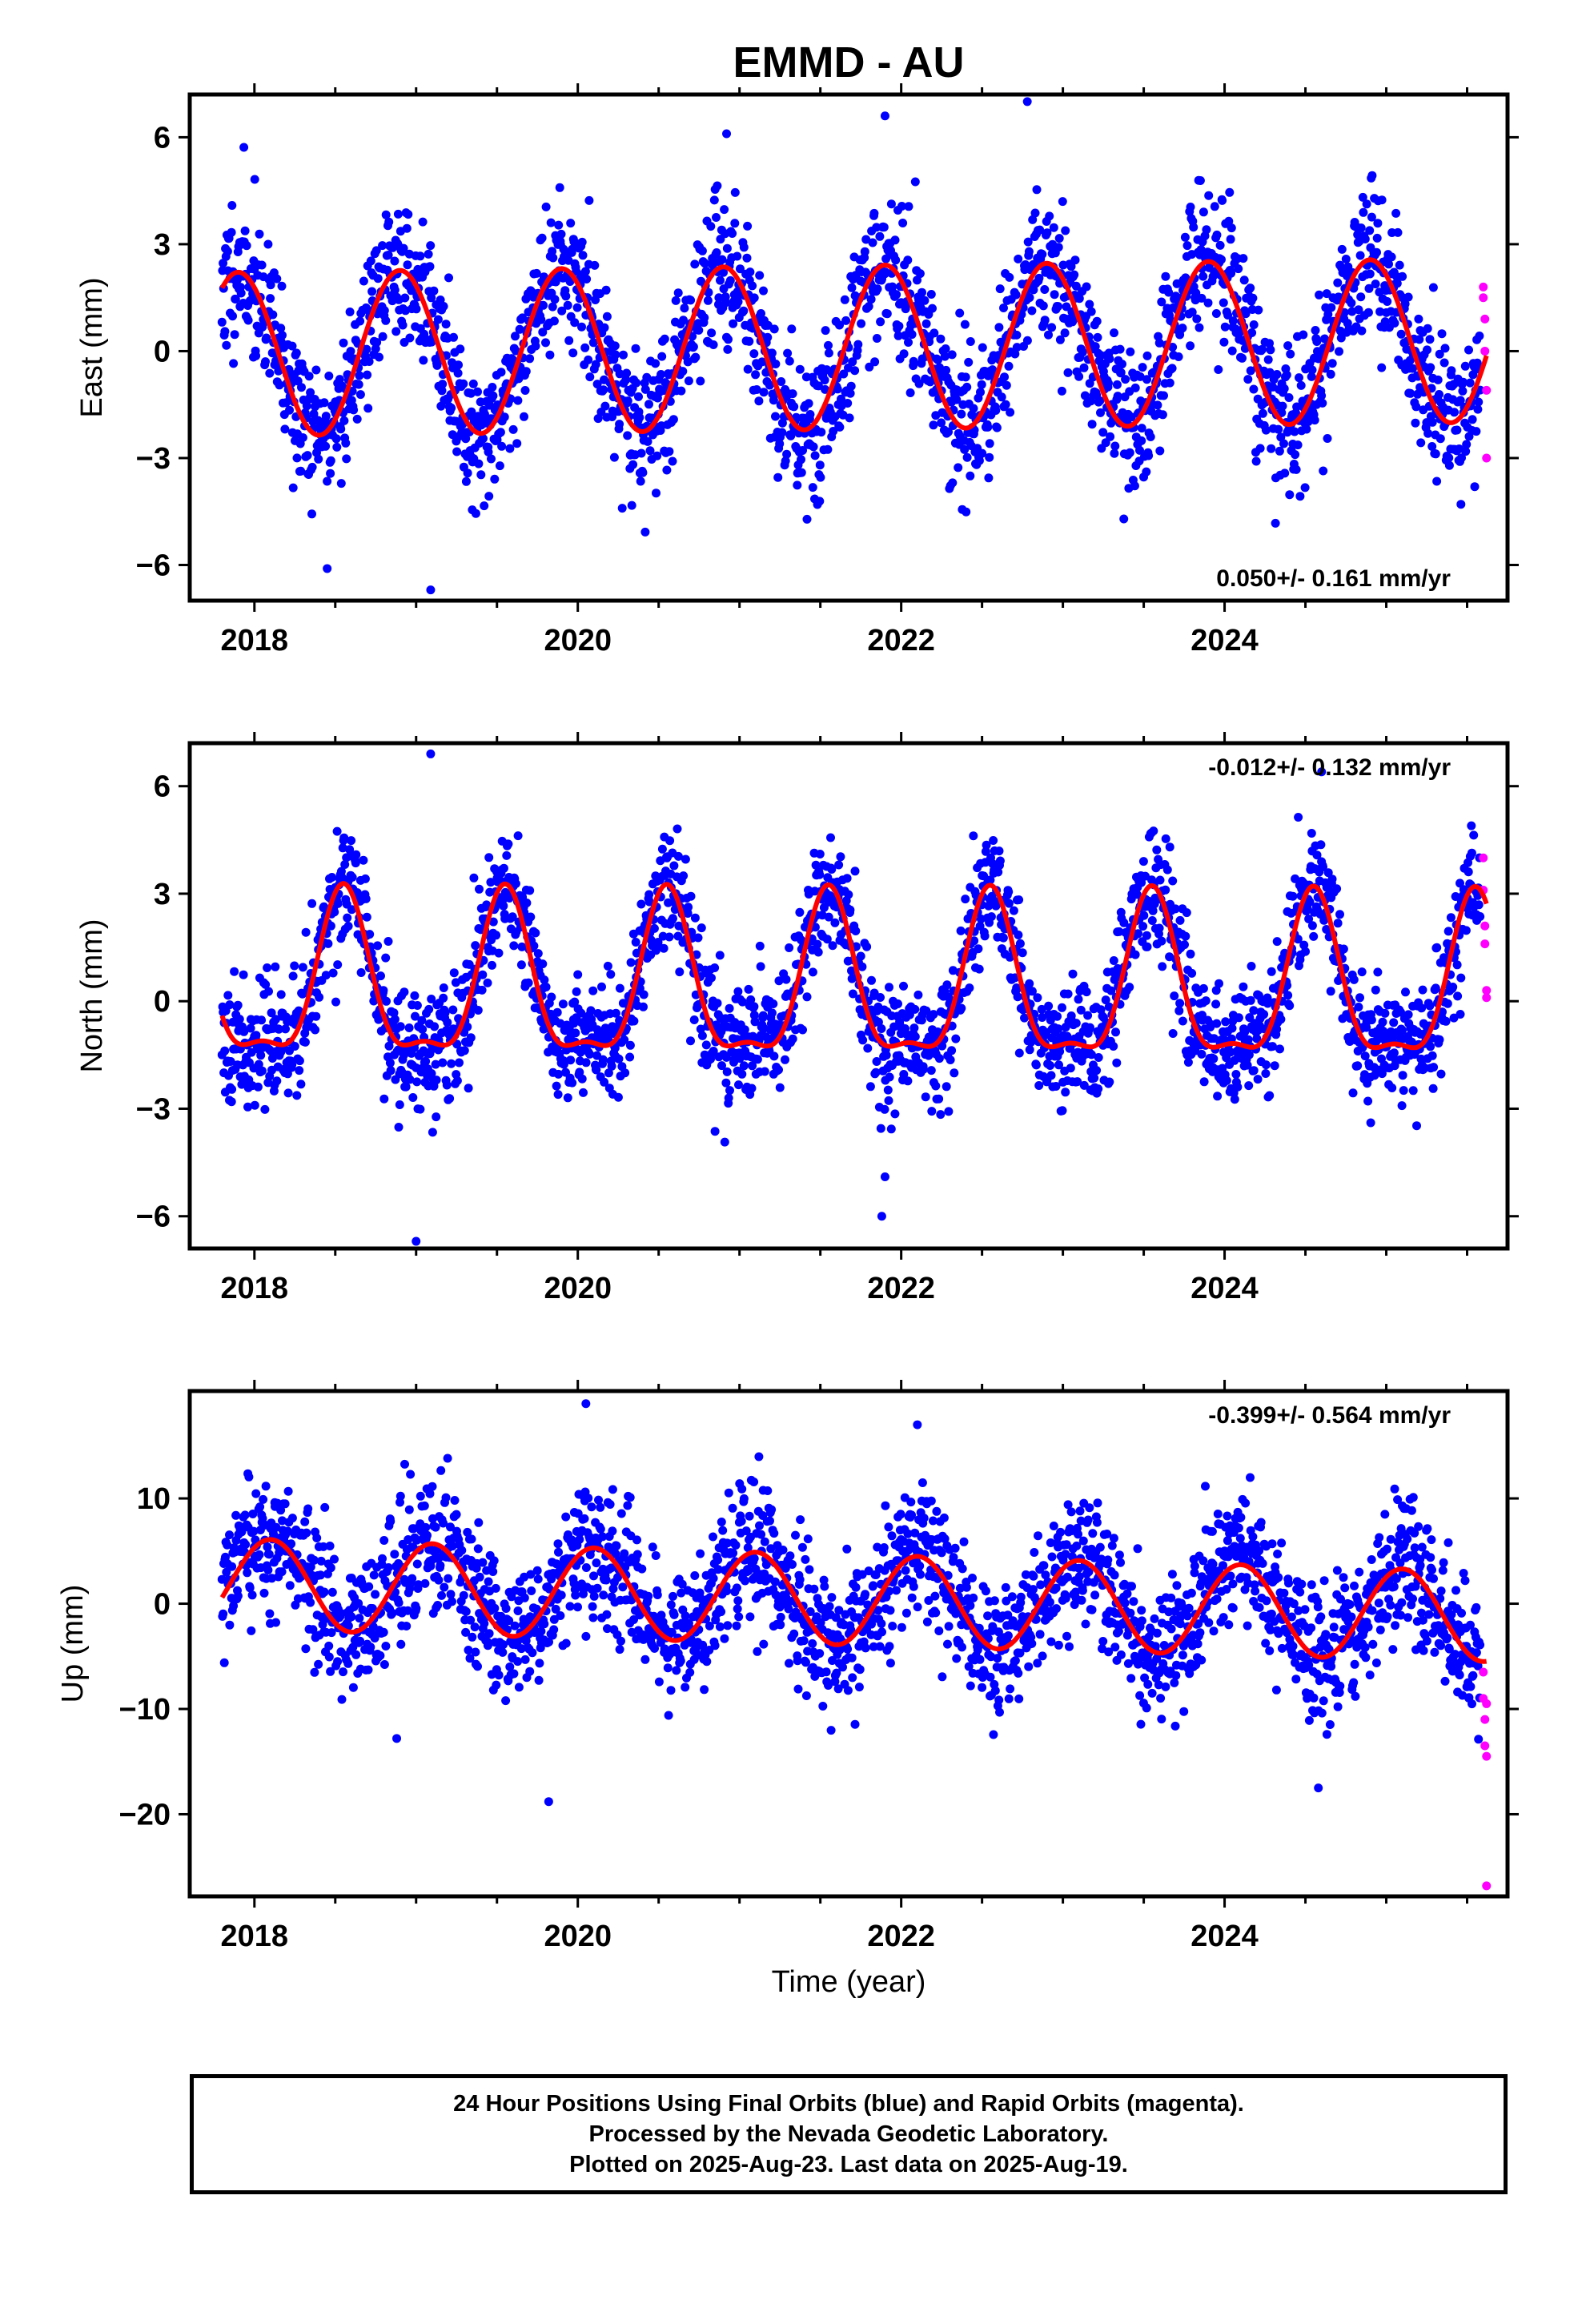  Describe the element at coordinates (162, 351) in the screenshot. I see `y-tick-label: 0` at that location.